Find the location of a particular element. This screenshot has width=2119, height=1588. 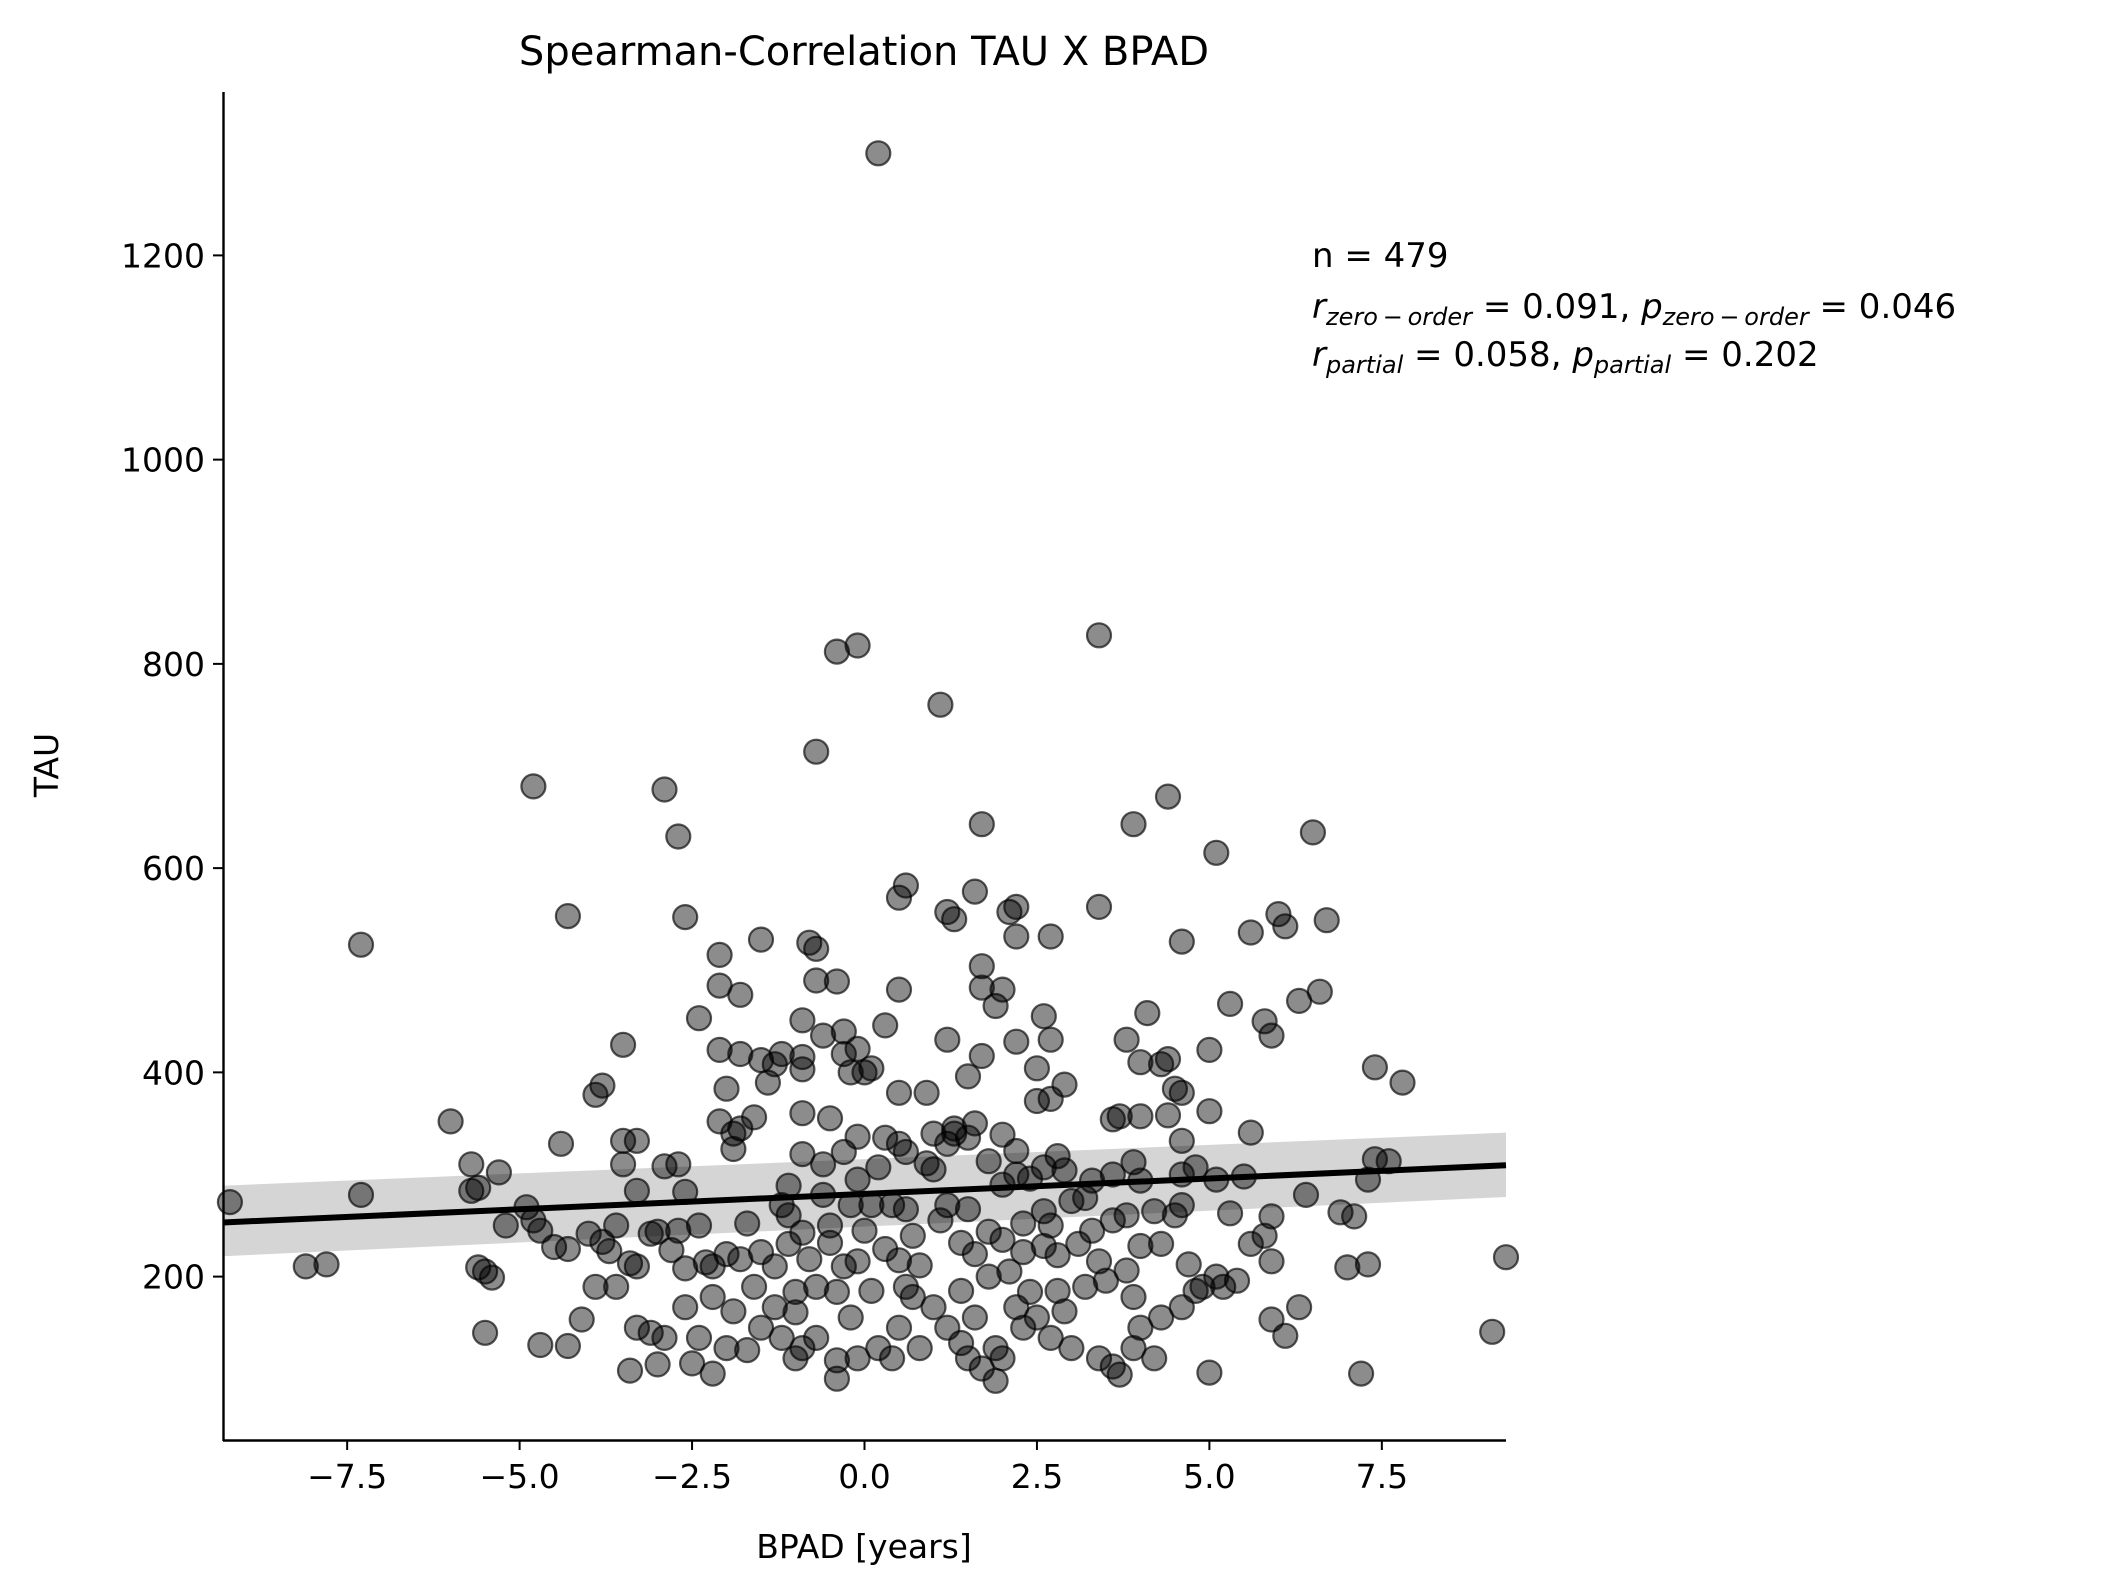

x-tick-label: −2.5 is located at coordinates (692, 1476).